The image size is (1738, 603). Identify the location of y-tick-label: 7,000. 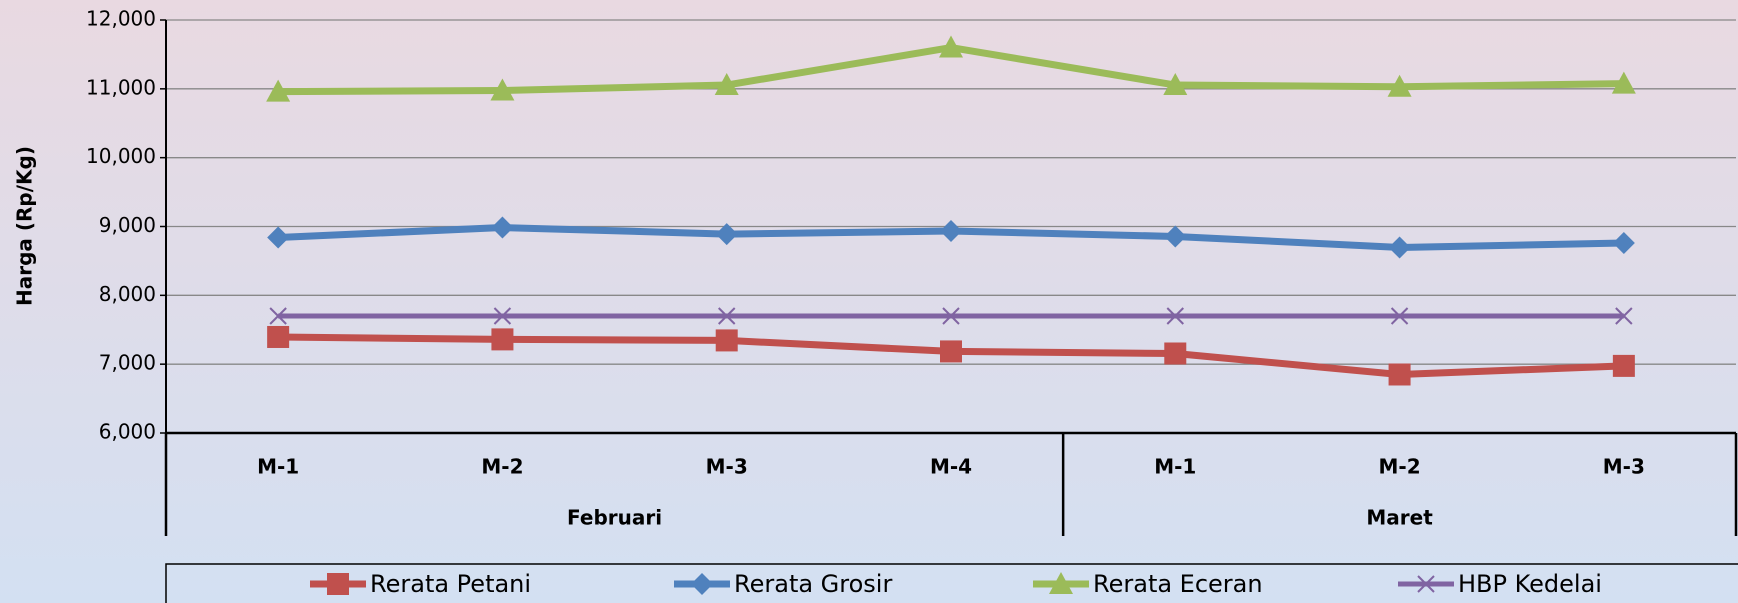
(127, 363).